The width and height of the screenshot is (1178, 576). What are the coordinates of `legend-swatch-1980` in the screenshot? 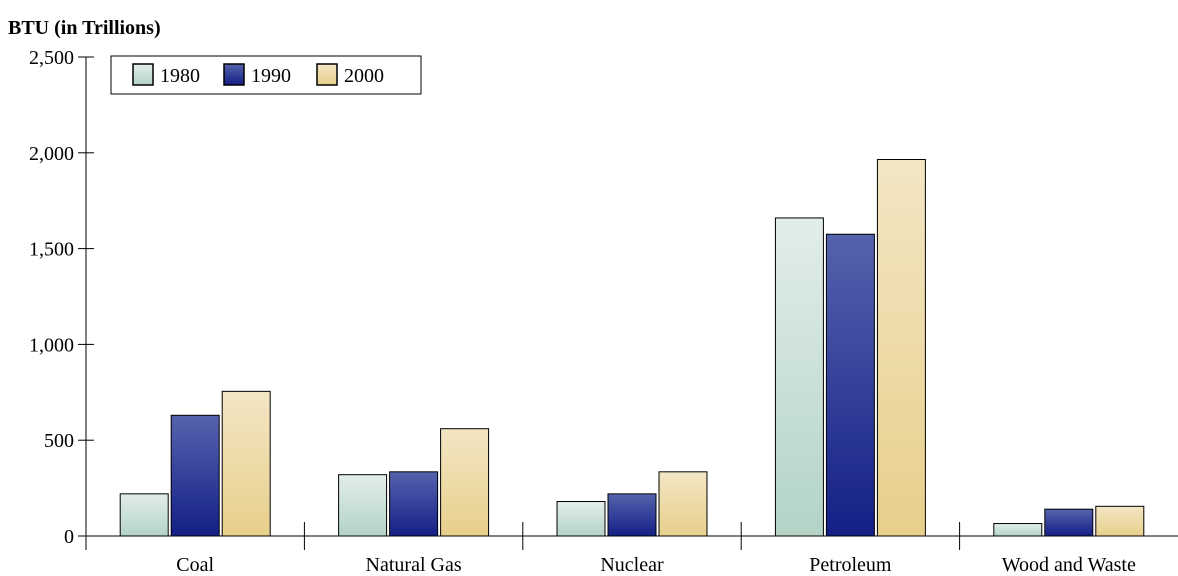 It's located at (143, 74).